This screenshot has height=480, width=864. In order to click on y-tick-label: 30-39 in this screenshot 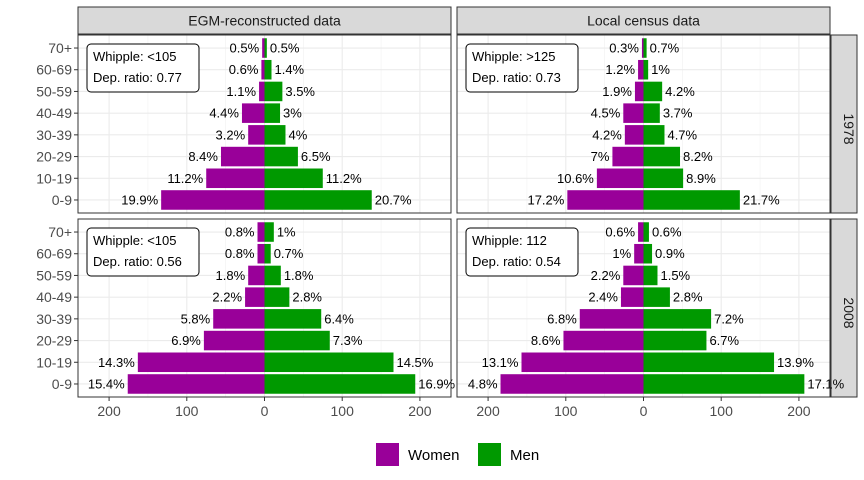, I will do `click(54, 135)`.